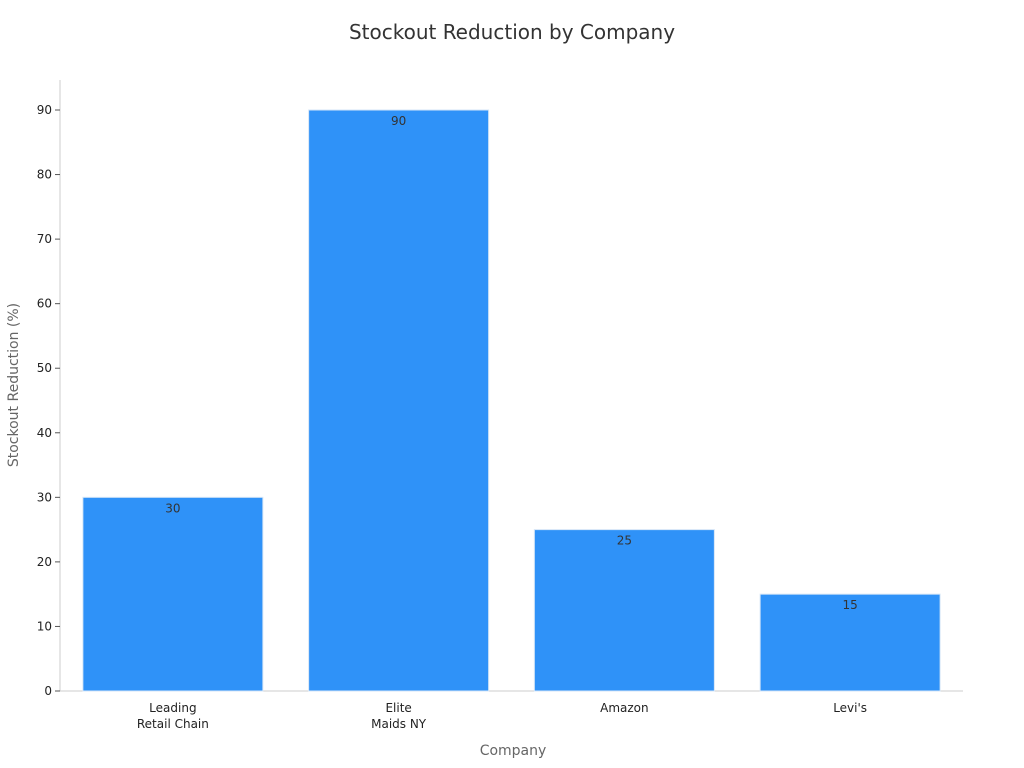 The height and width of the screenshot is (768, 1024). I want to click on x-tick-label: Leading Retail Chain, so click(173, 716).